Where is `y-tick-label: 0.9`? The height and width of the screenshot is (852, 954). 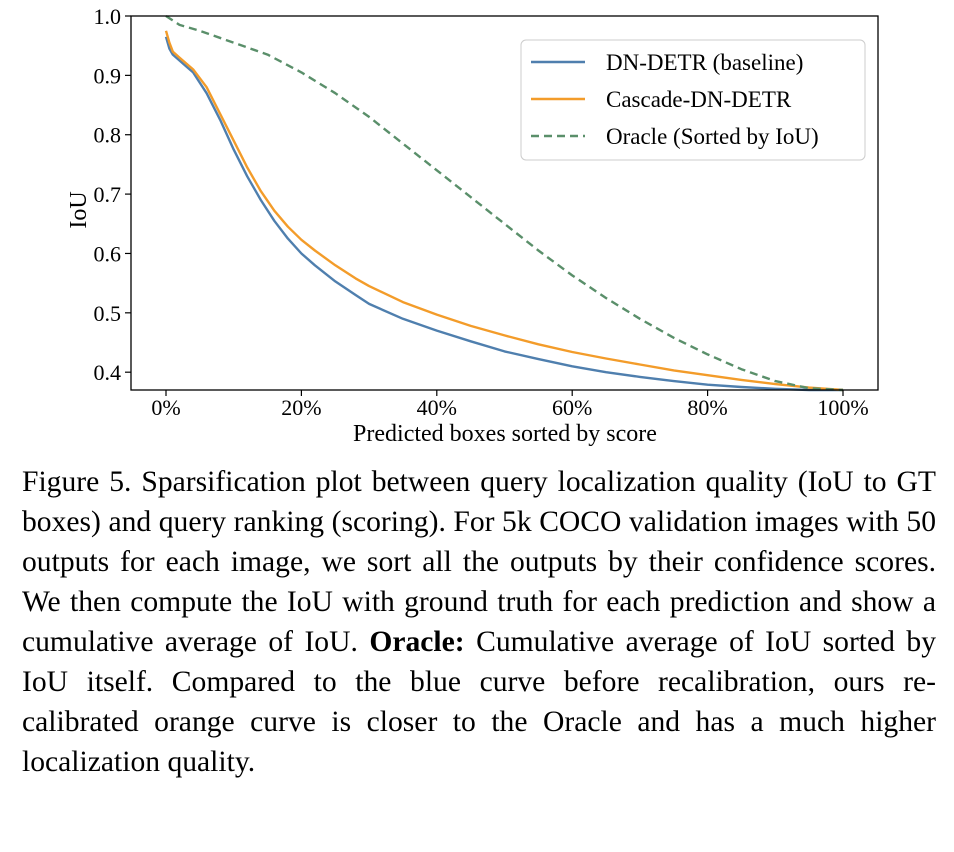
y-tick-label: 0.9 is located at coordinates (108, 75).